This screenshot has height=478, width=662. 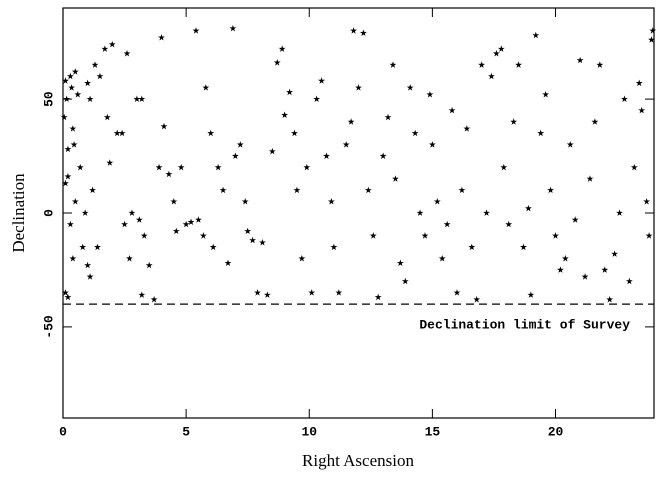 I want to click on y-tick-label: -50, so click(x=48, y=327).